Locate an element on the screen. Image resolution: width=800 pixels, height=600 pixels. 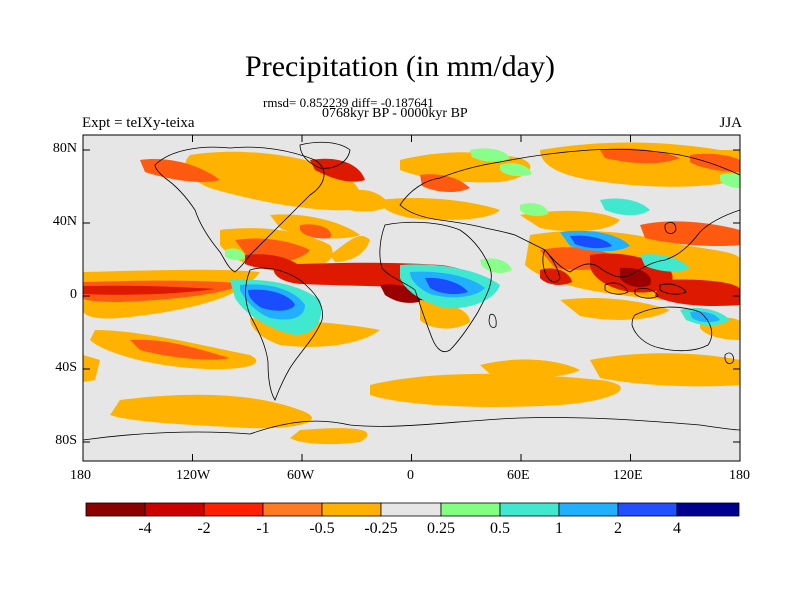
colorbar-label: -1 is located at coordinates (263, 528).